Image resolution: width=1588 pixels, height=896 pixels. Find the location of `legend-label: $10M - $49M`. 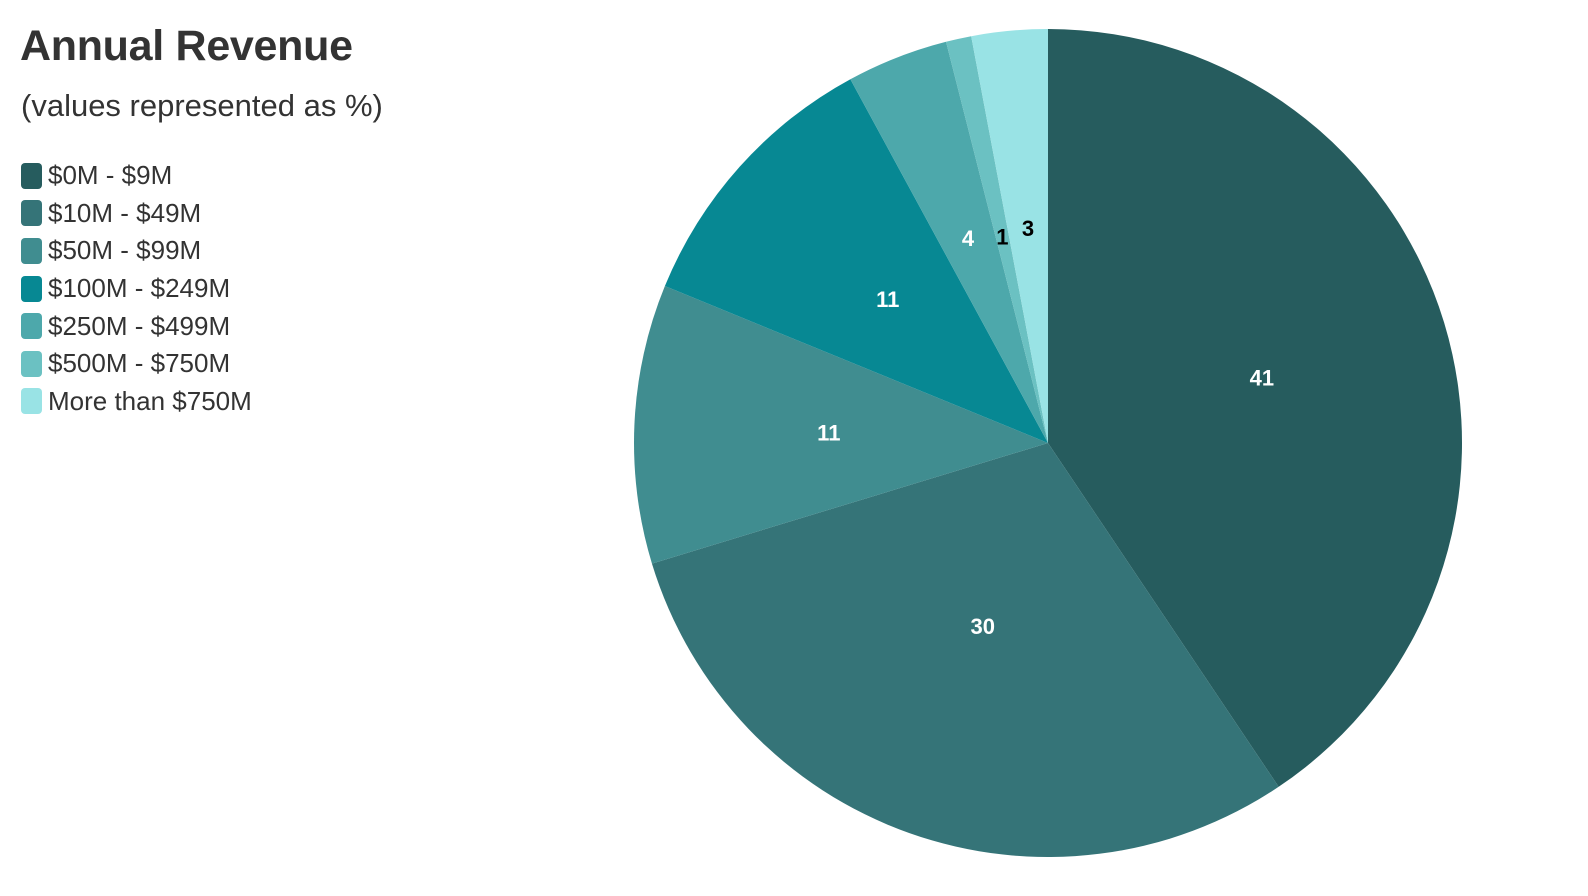

legend-label: $10M - $49M is located at coordinates (125, 212).